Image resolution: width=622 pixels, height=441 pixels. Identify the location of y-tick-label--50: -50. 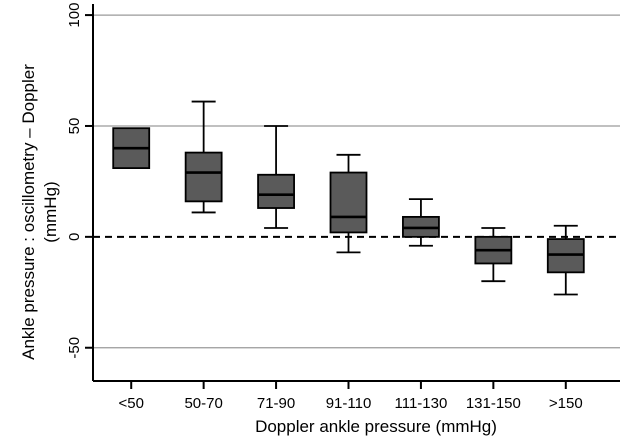
(74, 348).